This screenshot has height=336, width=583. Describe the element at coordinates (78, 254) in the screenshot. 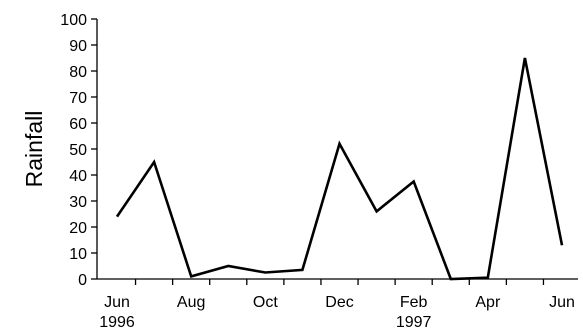

I see `y-tick-label: 10` at that location.